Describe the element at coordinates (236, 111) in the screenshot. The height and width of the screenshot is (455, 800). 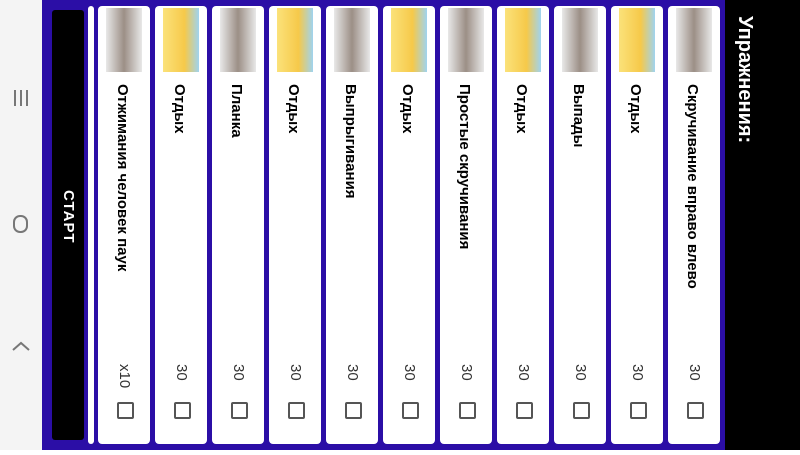
I see `exercise-name: Планка` at that location.